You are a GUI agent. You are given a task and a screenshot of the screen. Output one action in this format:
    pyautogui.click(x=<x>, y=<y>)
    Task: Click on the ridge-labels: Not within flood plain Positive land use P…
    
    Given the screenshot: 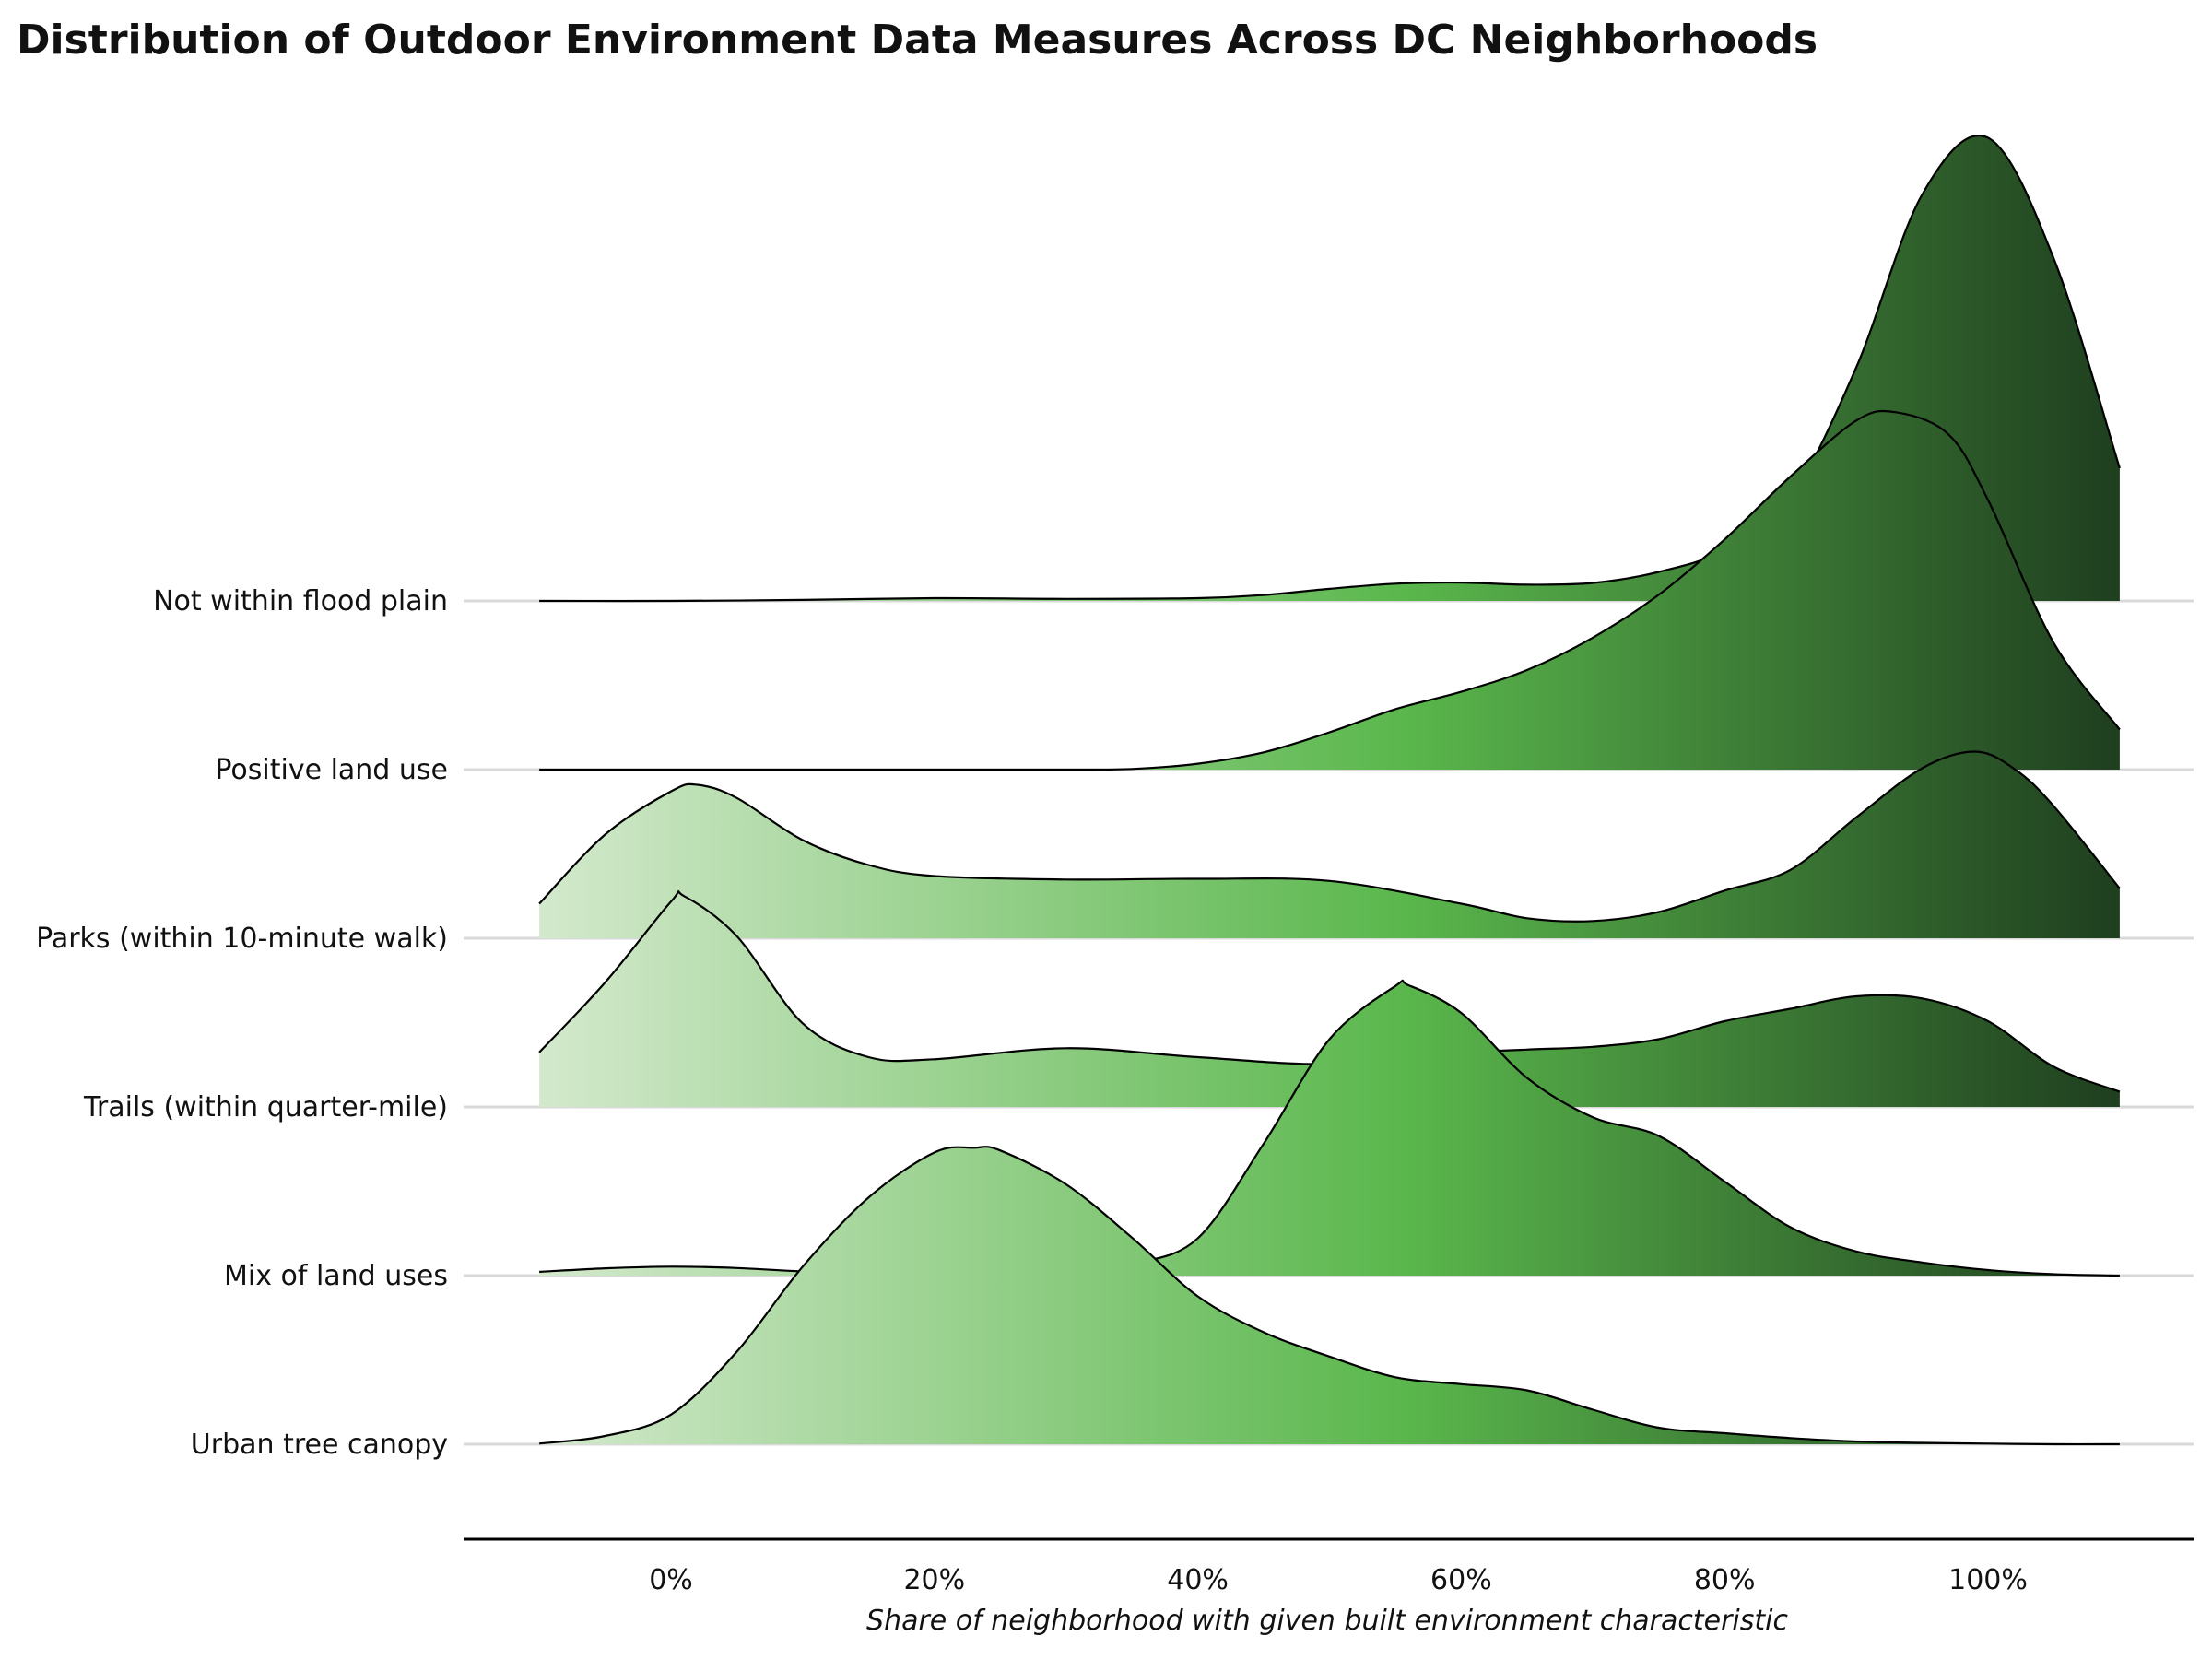 What is the action you would take?
    pyautogui.click(x=242, y=1023)
    